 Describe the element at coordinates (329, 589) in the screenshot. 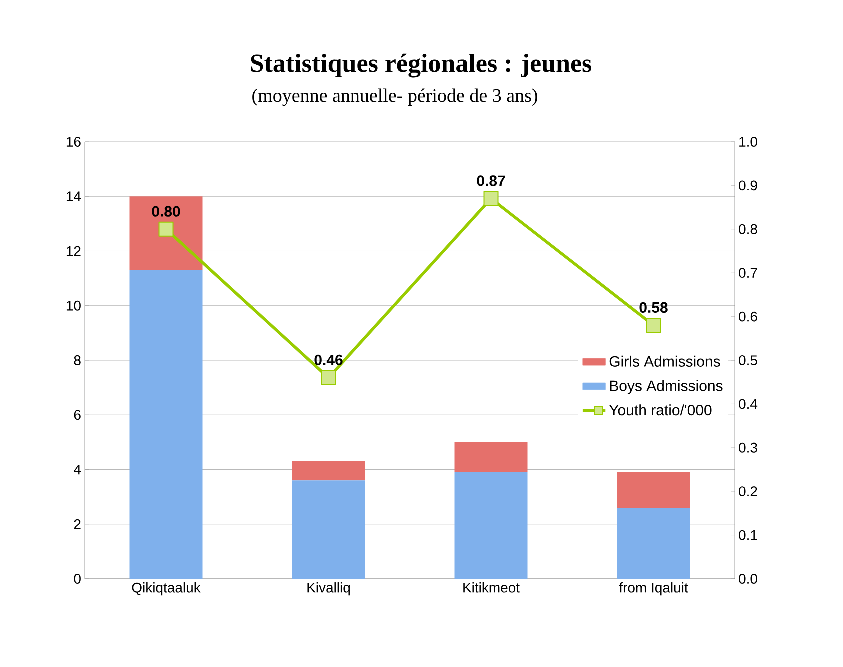

I see `x-tick-label: Kivalliq` at that location.